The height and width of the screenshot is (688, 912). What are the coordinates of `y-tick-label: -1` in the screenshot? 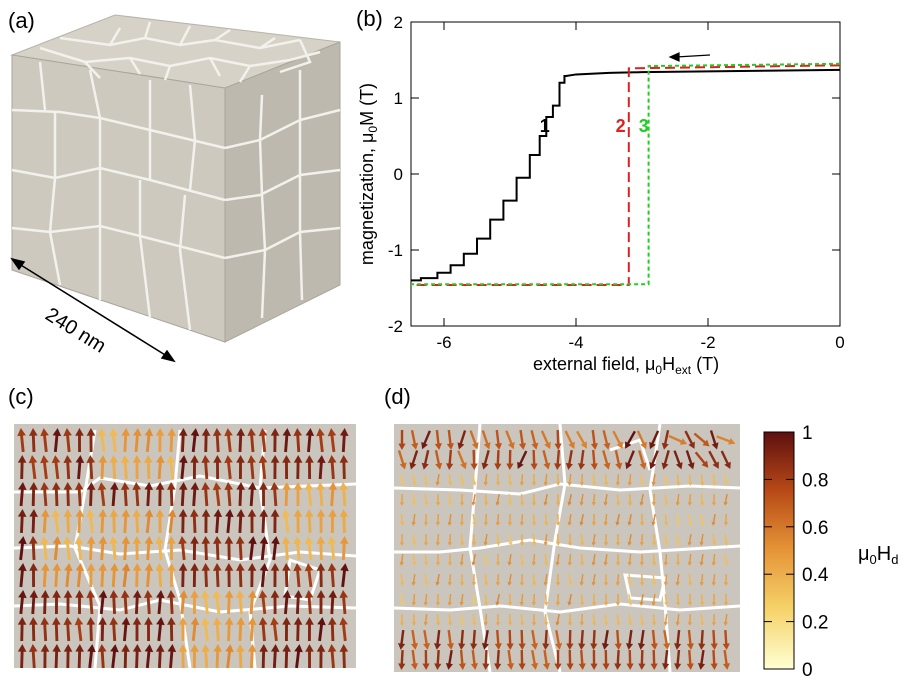 It's located at (395, 250).